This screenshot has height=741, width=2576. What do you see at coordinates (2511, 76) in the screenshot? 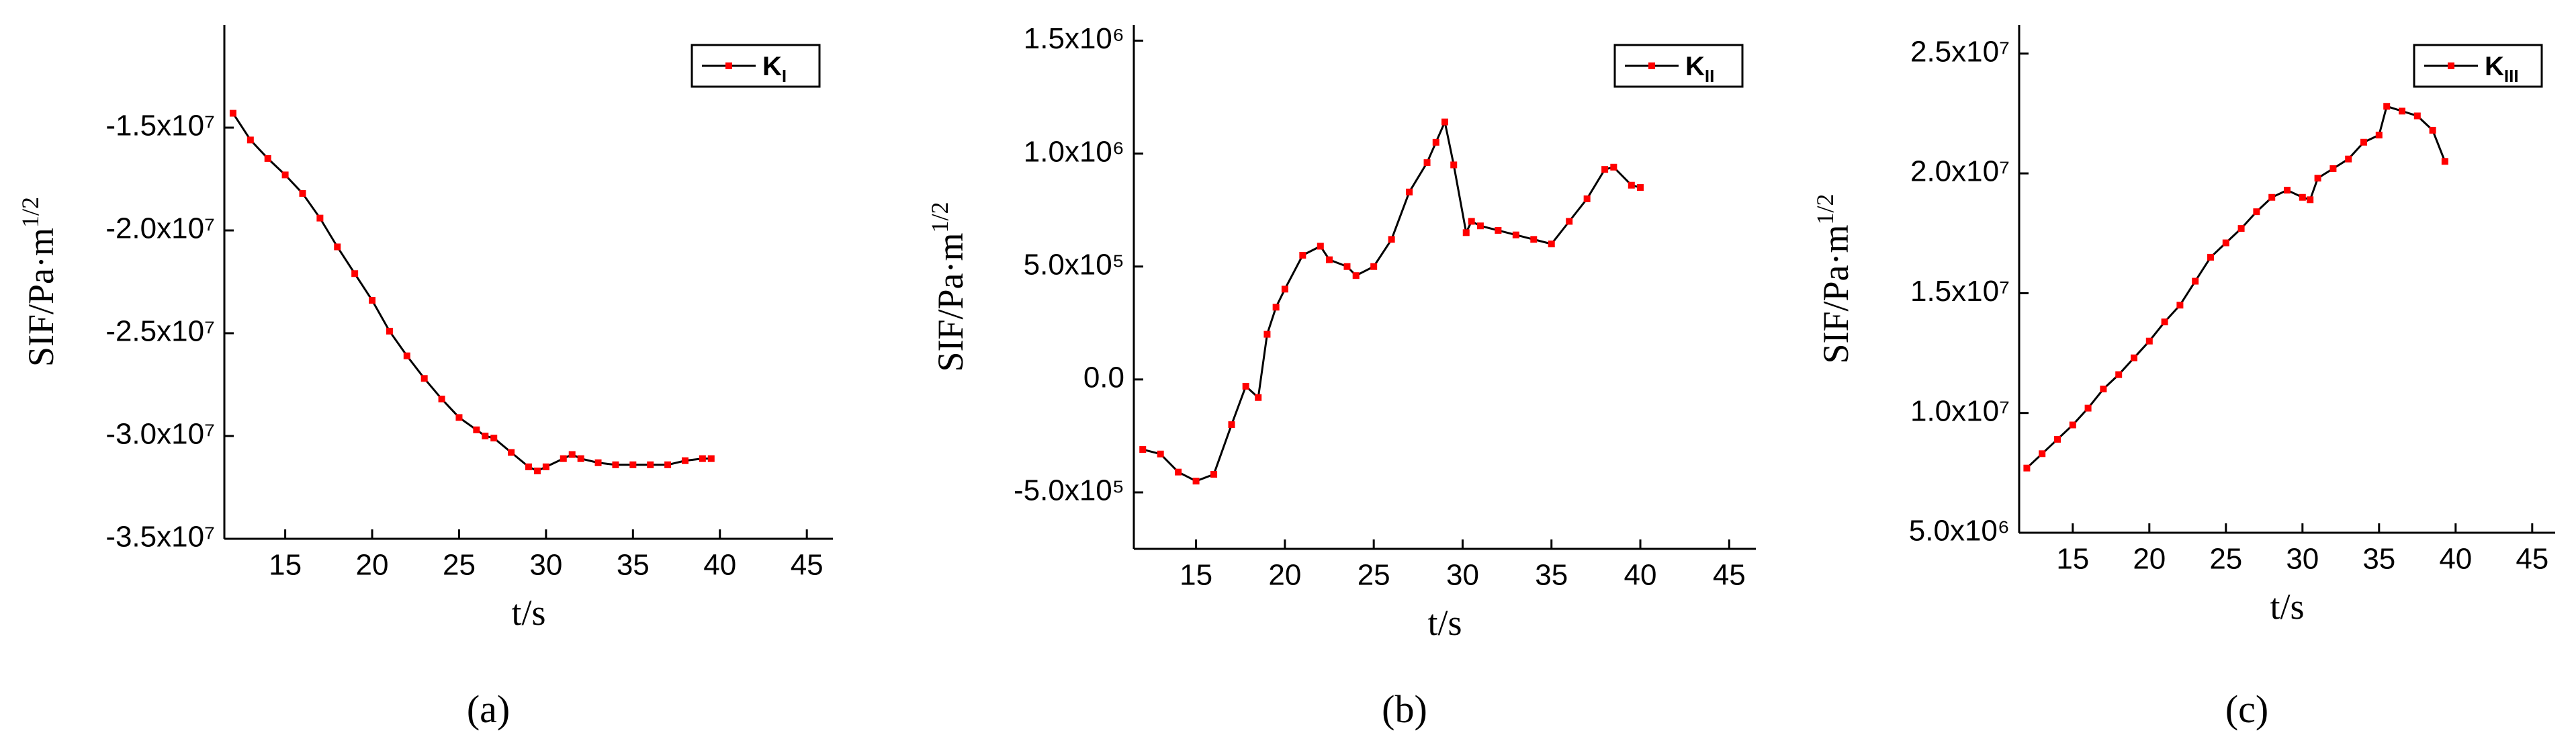
I see `legend-name-sub: III` at bounding box center [2511, 76].